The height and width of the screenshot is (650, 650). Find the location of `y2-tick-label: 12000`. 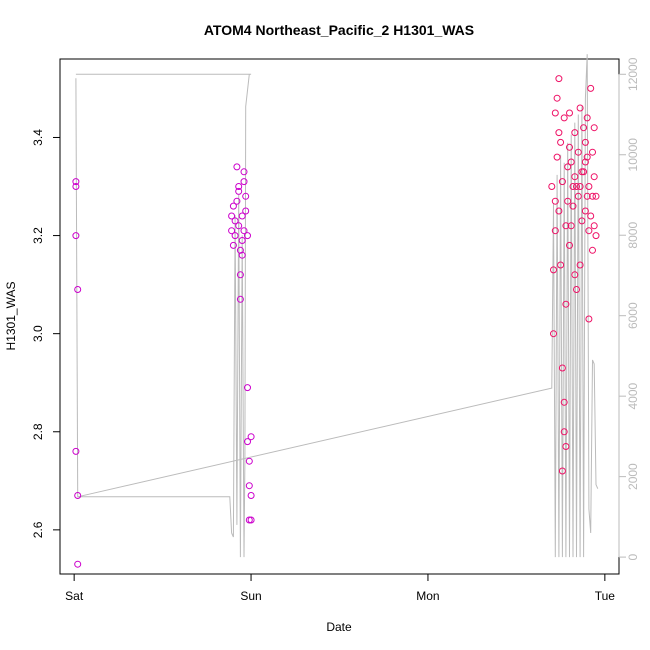

y2-tick-label: 12000 is located at coordinates (633, 74).